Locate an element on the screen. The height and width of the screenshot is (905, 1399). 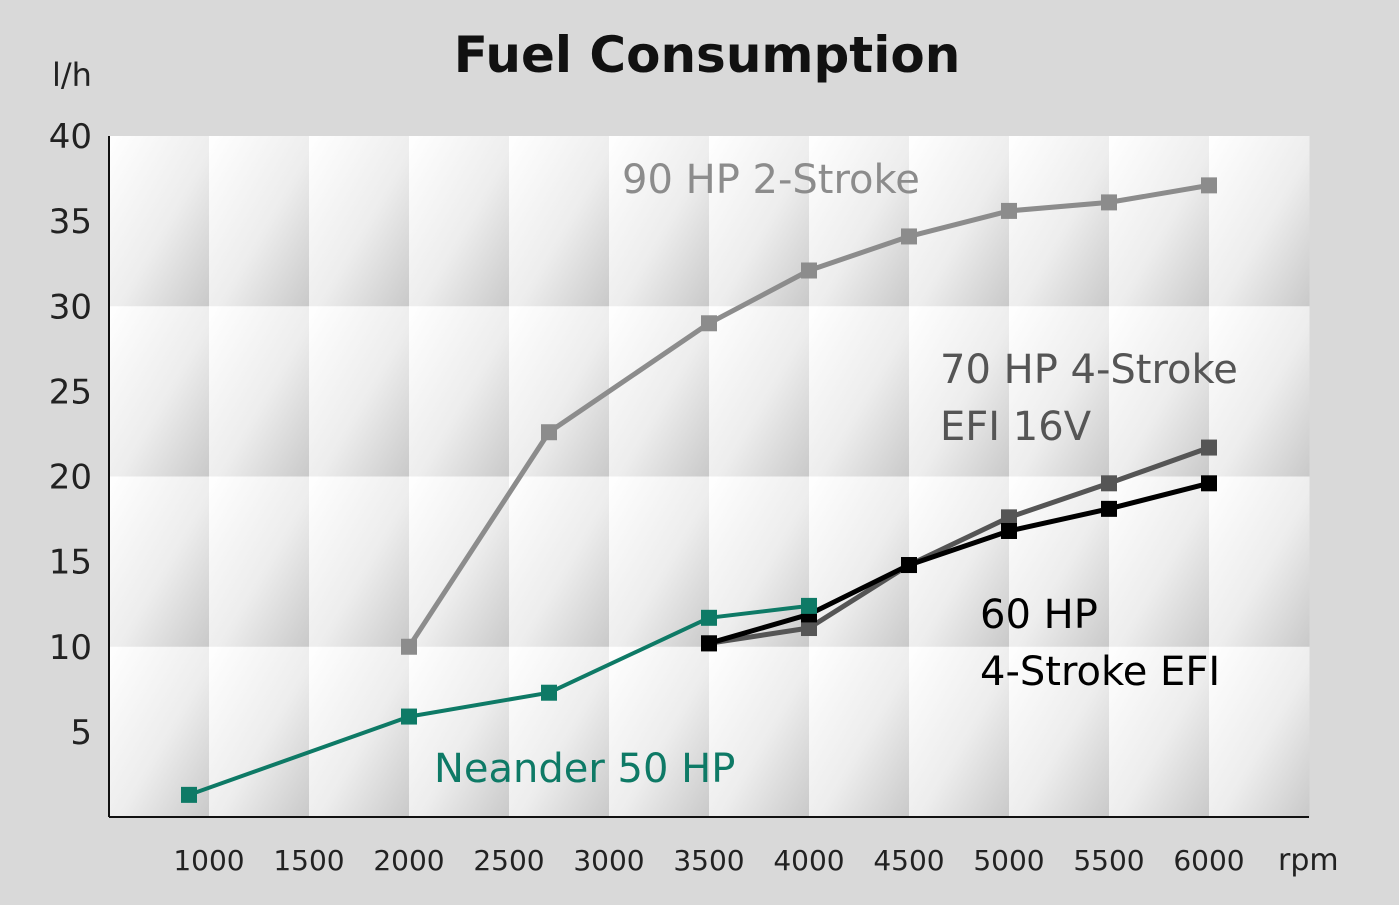
x-tick-label: 4000 is located at coordinates (808, 860).